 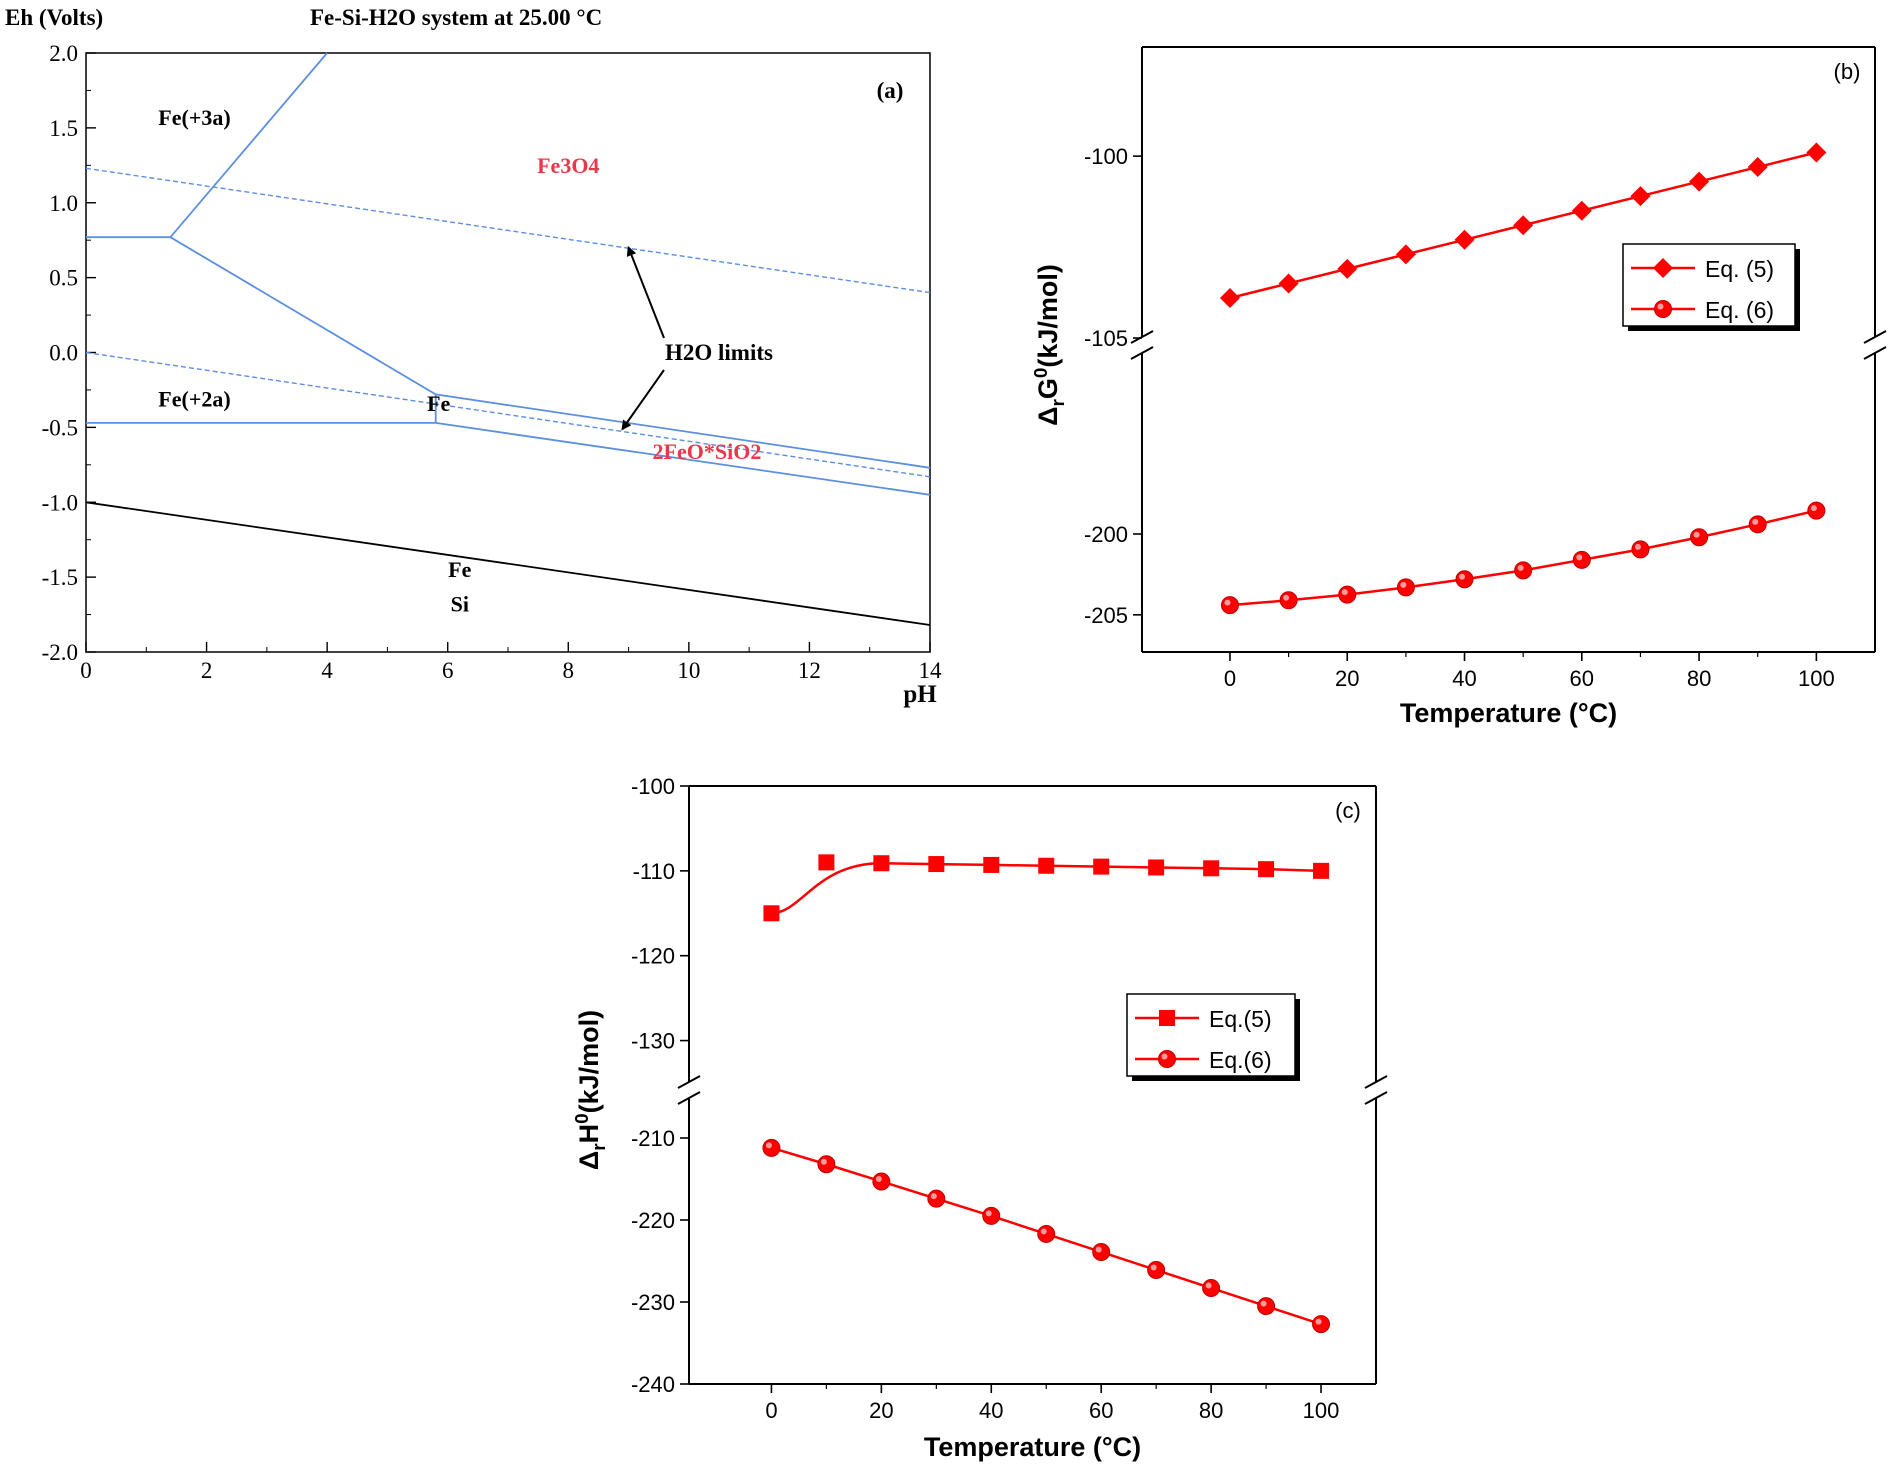 I want to click on series-diamond, so click(x=1523, y=225).